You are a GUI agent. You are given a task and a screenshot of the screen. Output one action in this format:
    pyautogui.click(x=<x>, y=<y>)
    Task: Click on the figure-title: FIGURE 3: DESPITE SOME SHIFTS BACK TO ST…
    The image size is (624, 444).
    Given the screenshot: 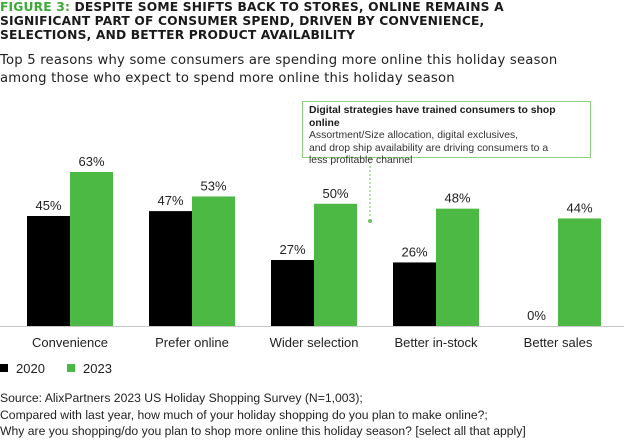 What is the action you would take?
    pyautogui.click(x=310, y=21)
    